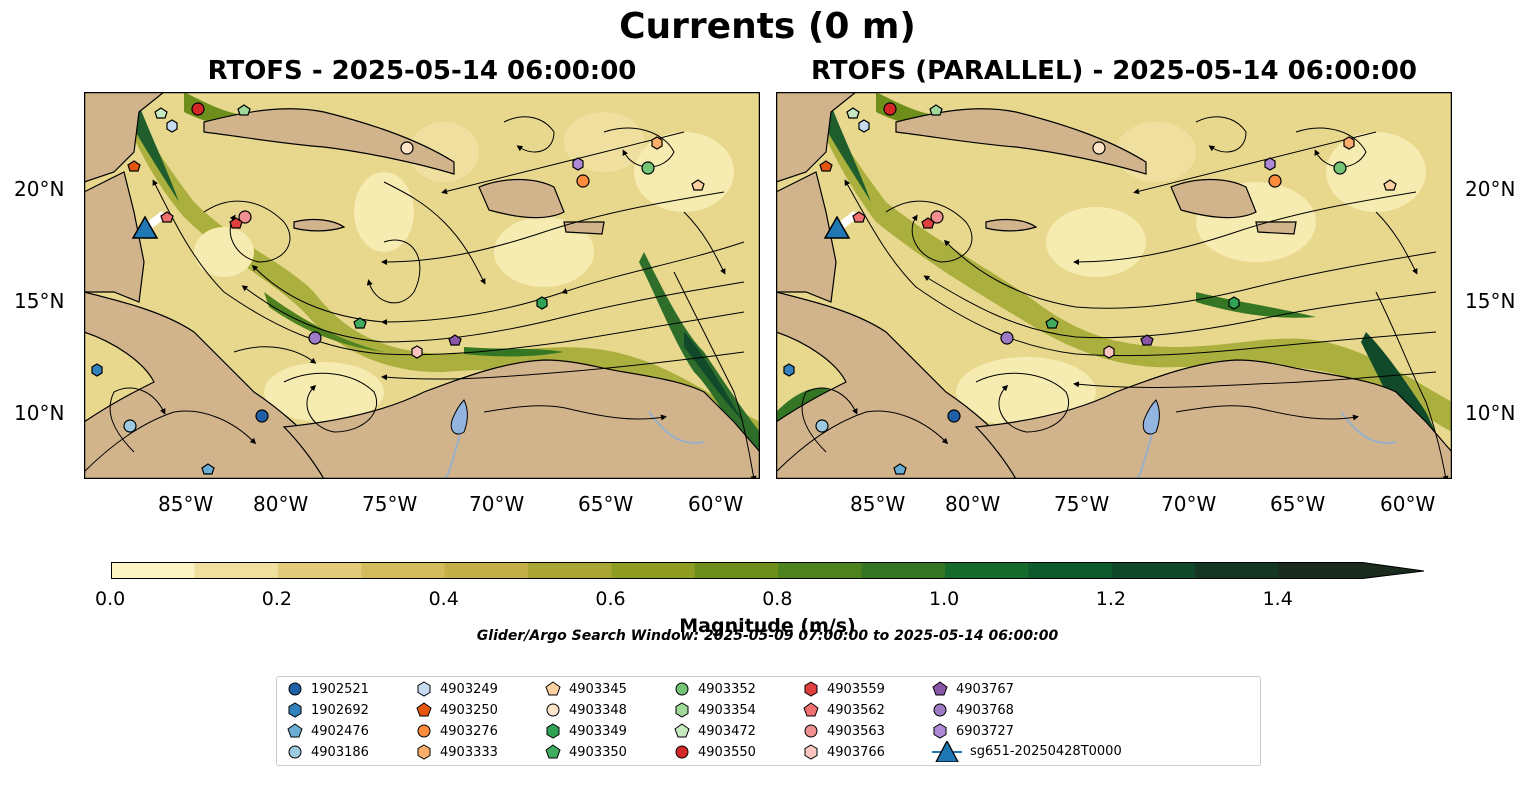 The image size is (1535, 802). What do you see at coordinates (281, 504) in the screenshot?
I see `x-tick-label: 80°W` at bounding box center [281, 504].